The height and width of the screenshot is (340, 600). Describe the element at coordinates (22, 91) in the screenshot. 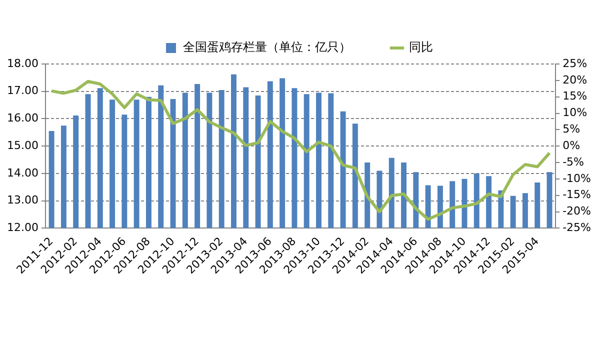

I see `y-tick-label: 17.00` at that location.